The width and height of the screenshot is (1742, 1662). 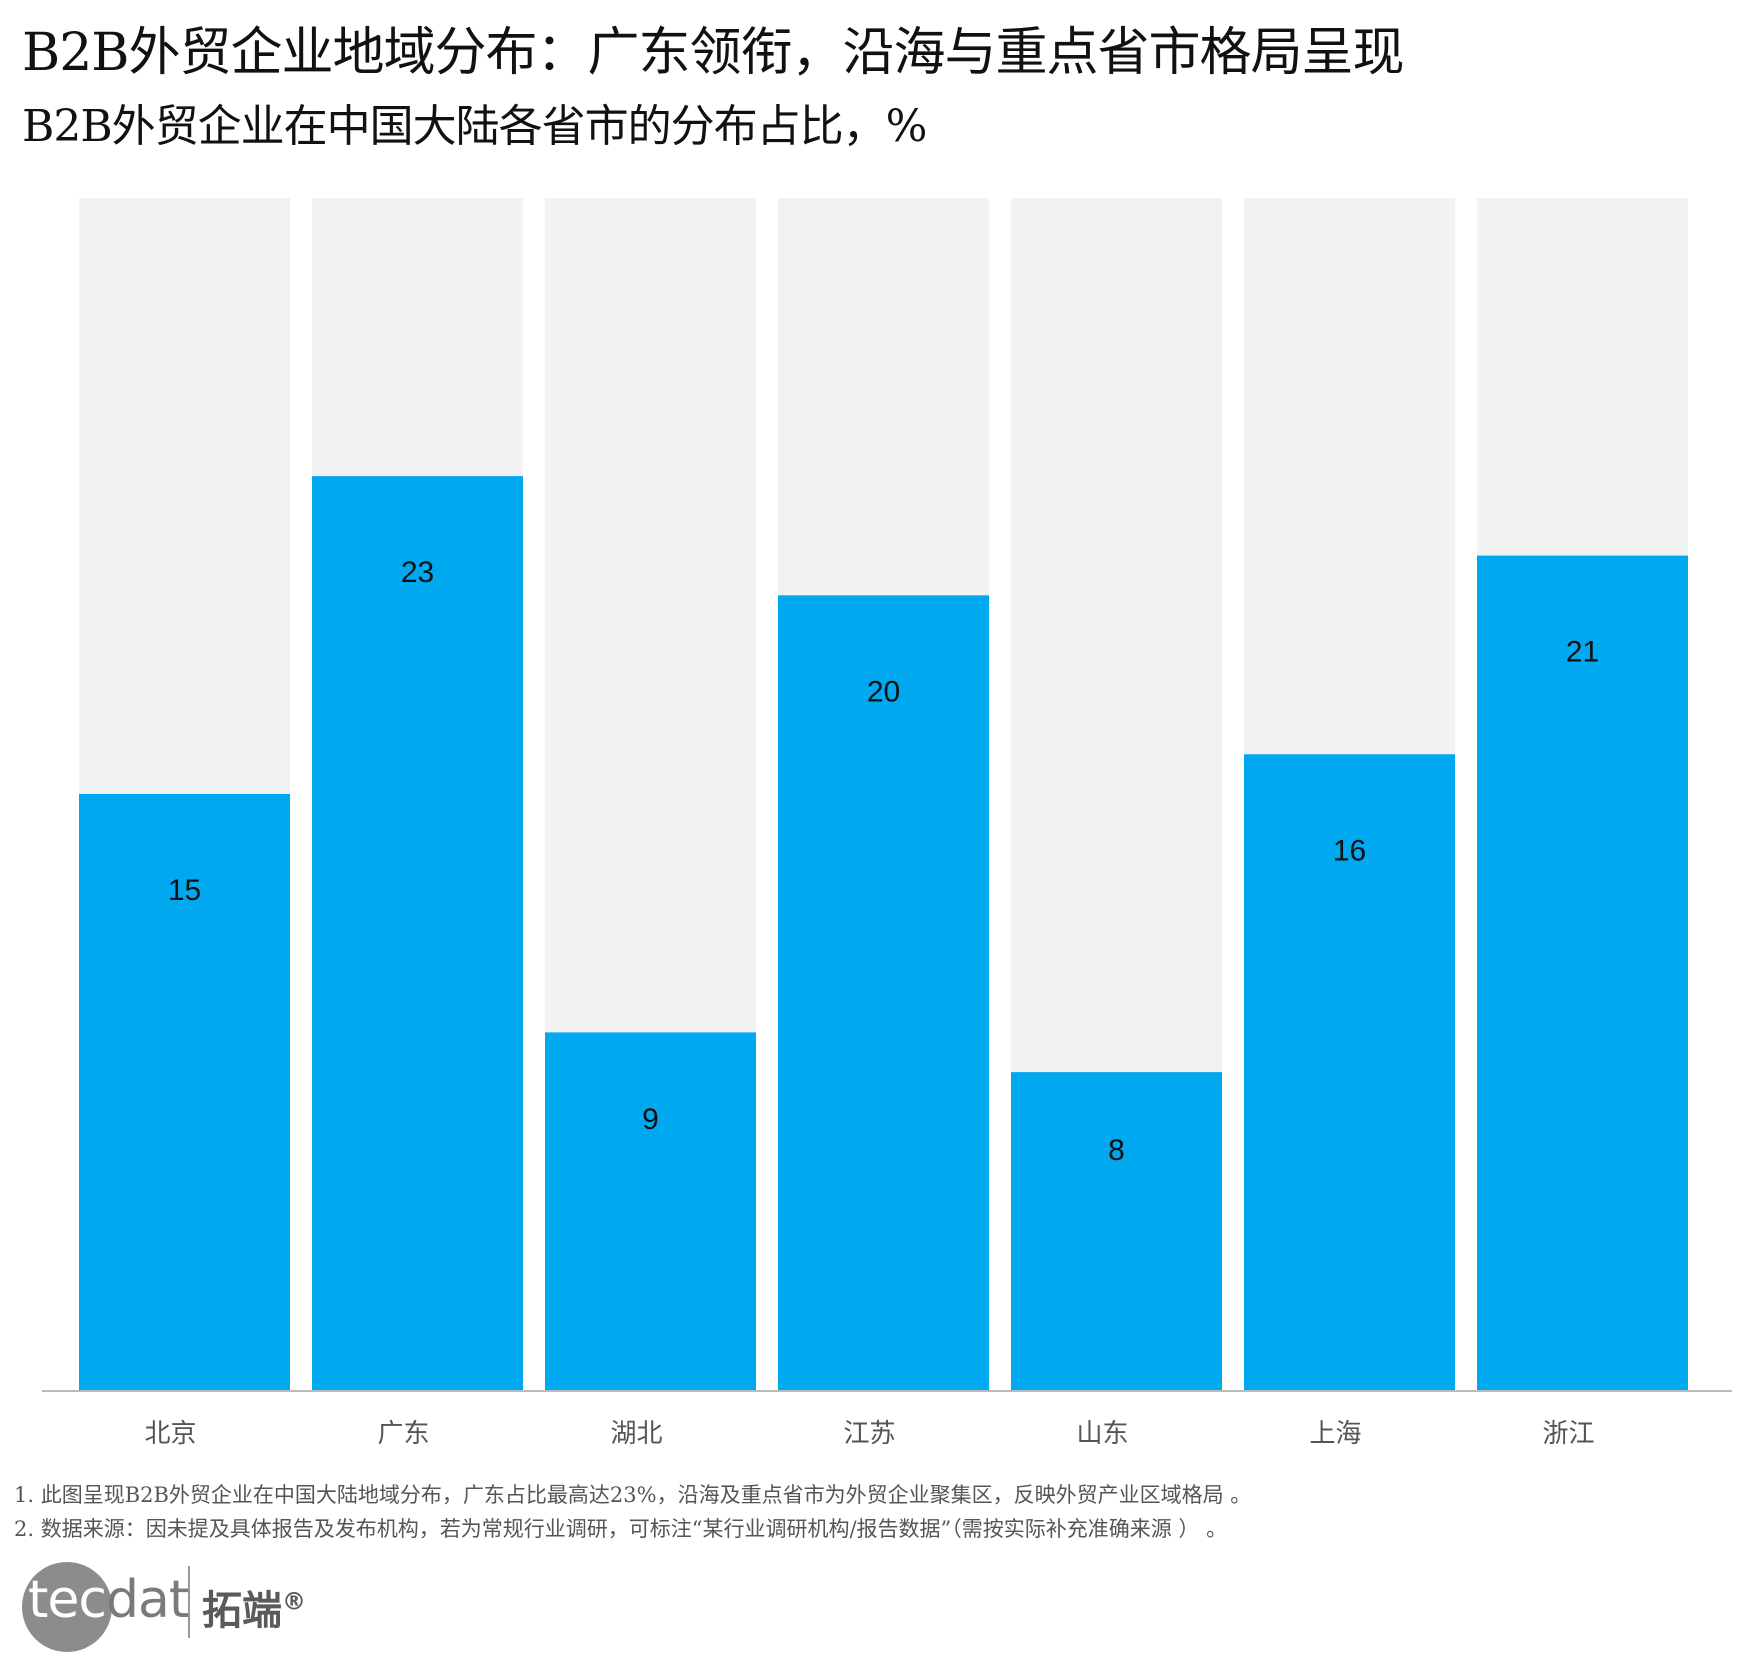 What do you see at coordinates (713, 53) in the screenshot?
I see `chart-title: B2B外贸企业地域分布：广东领衔，沿海与重点省市格局呈现` at bounding box center [713, 53].